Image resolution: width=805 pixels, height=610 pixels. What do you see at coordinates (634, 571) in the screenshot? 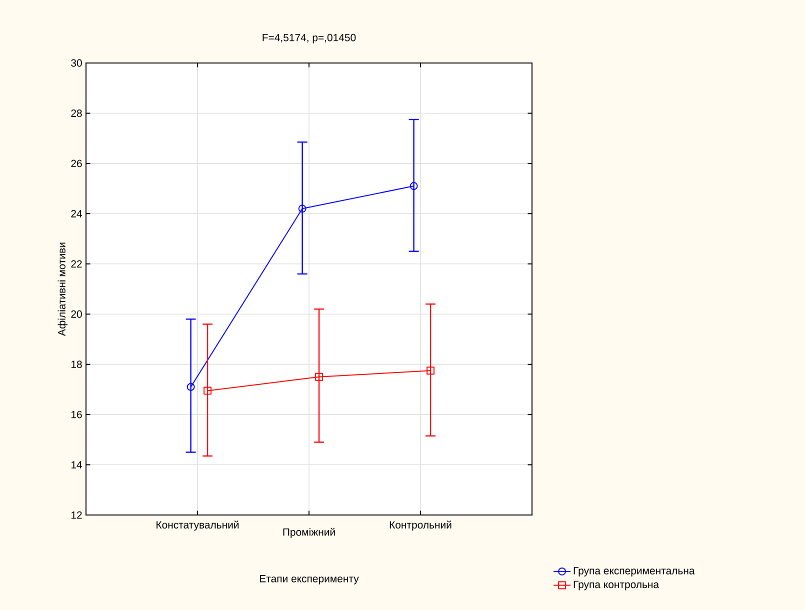
I see `legend-label: Група експериментальна` at bounding box center [634, 571].